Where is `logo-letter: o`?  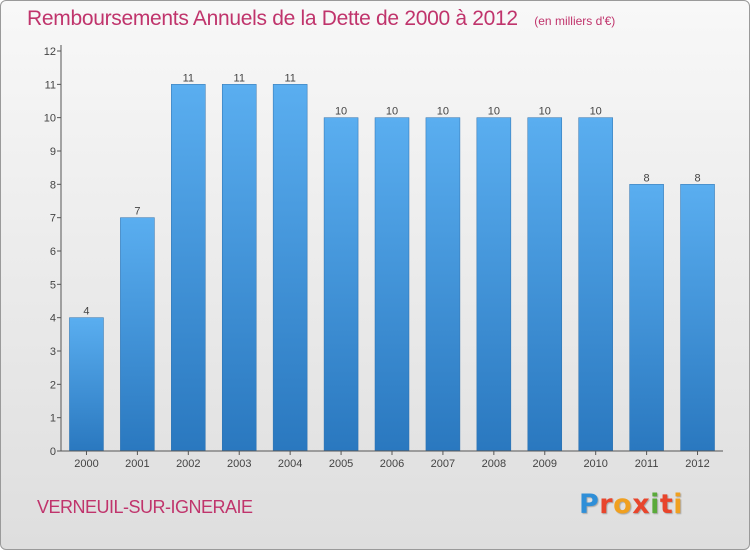 logo-letter: o is located at coordinates (623, 504).